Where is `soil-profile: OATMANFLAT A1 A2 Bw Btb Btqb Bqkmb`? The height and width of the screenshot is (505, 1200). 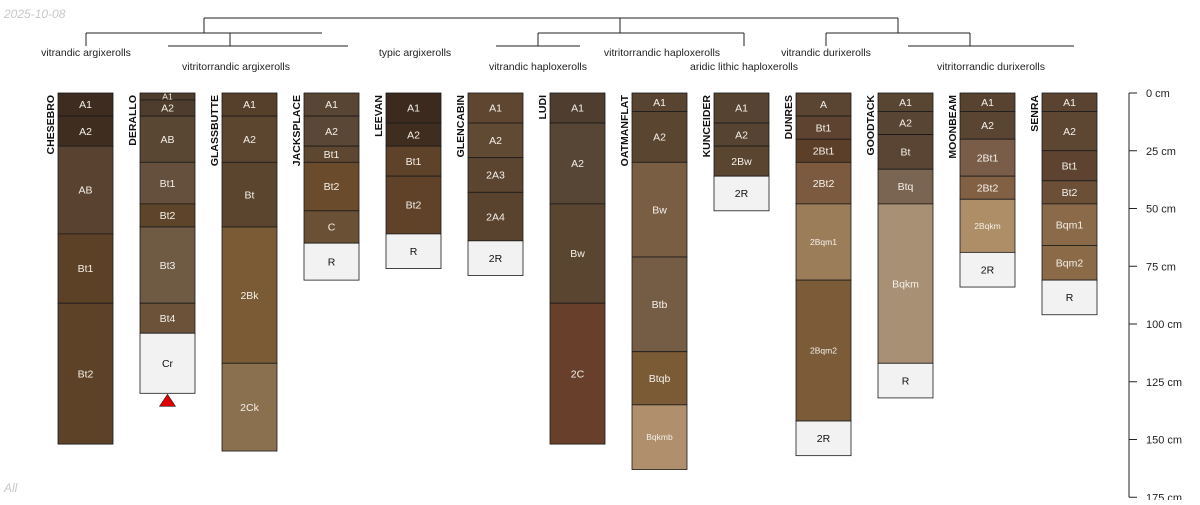 soil-profile: OATMANFLAT A1 A2 Bw Btb Btqb Bqkmb is located at coordinates (653, 281).